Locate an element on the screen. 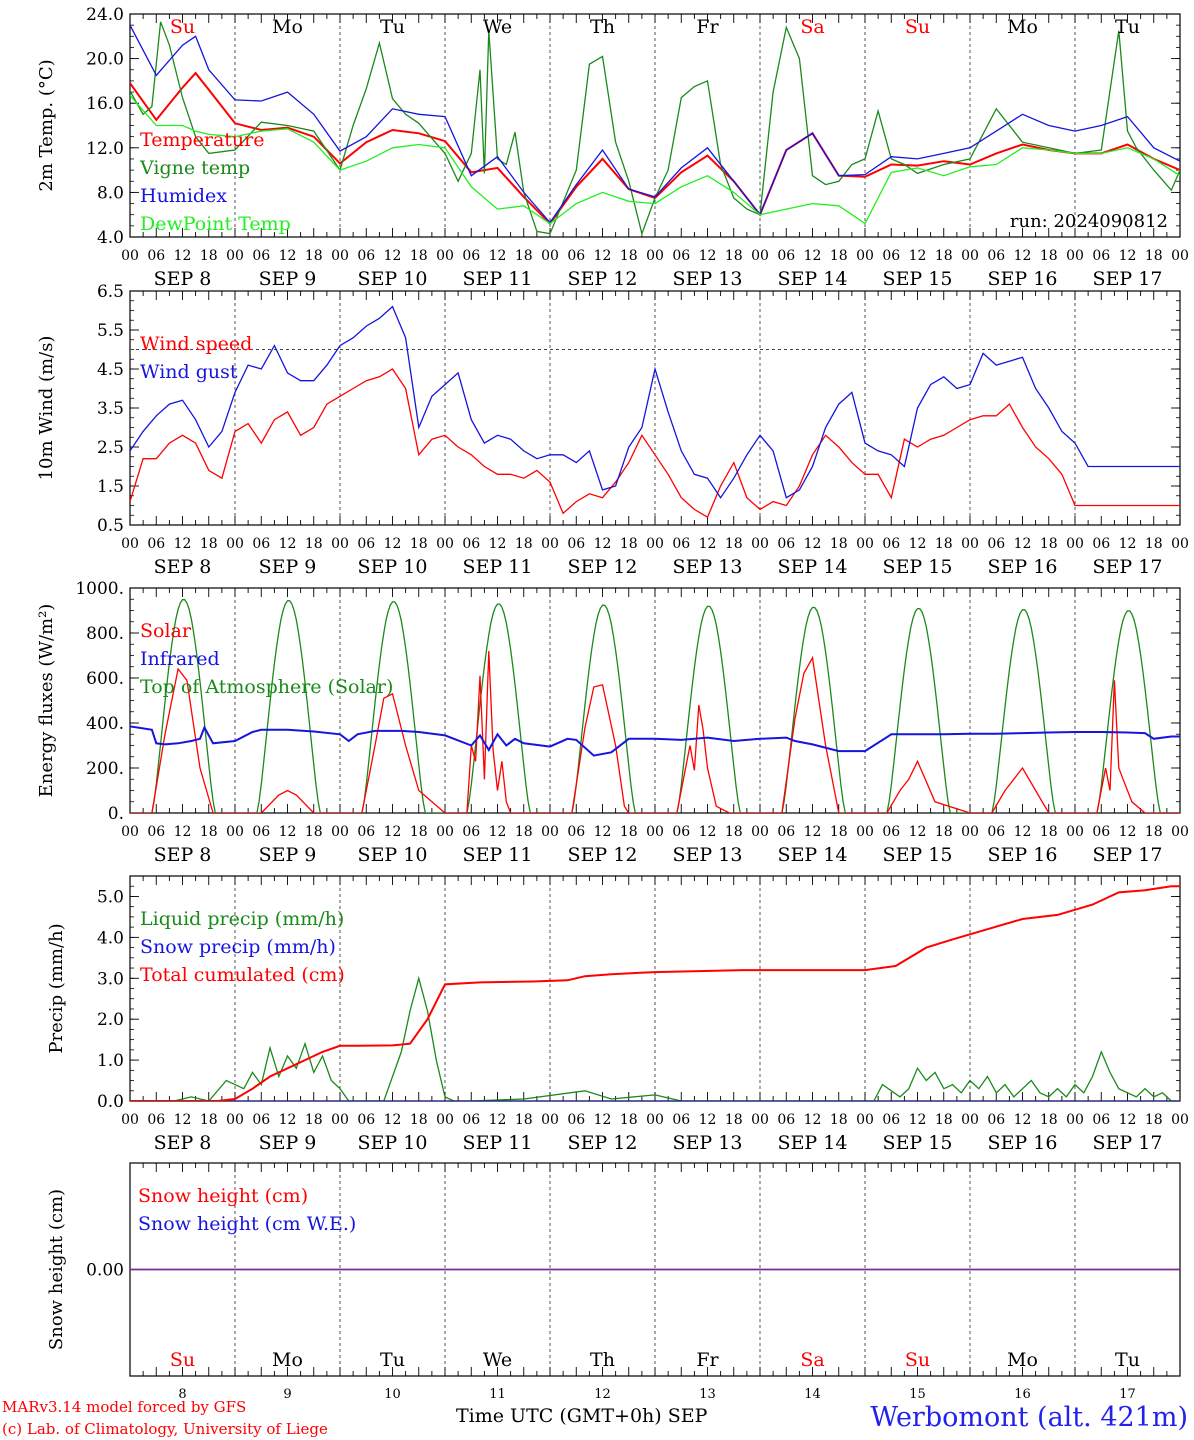  legend-entry: Vigne temp is located at coordinates (194, 168).